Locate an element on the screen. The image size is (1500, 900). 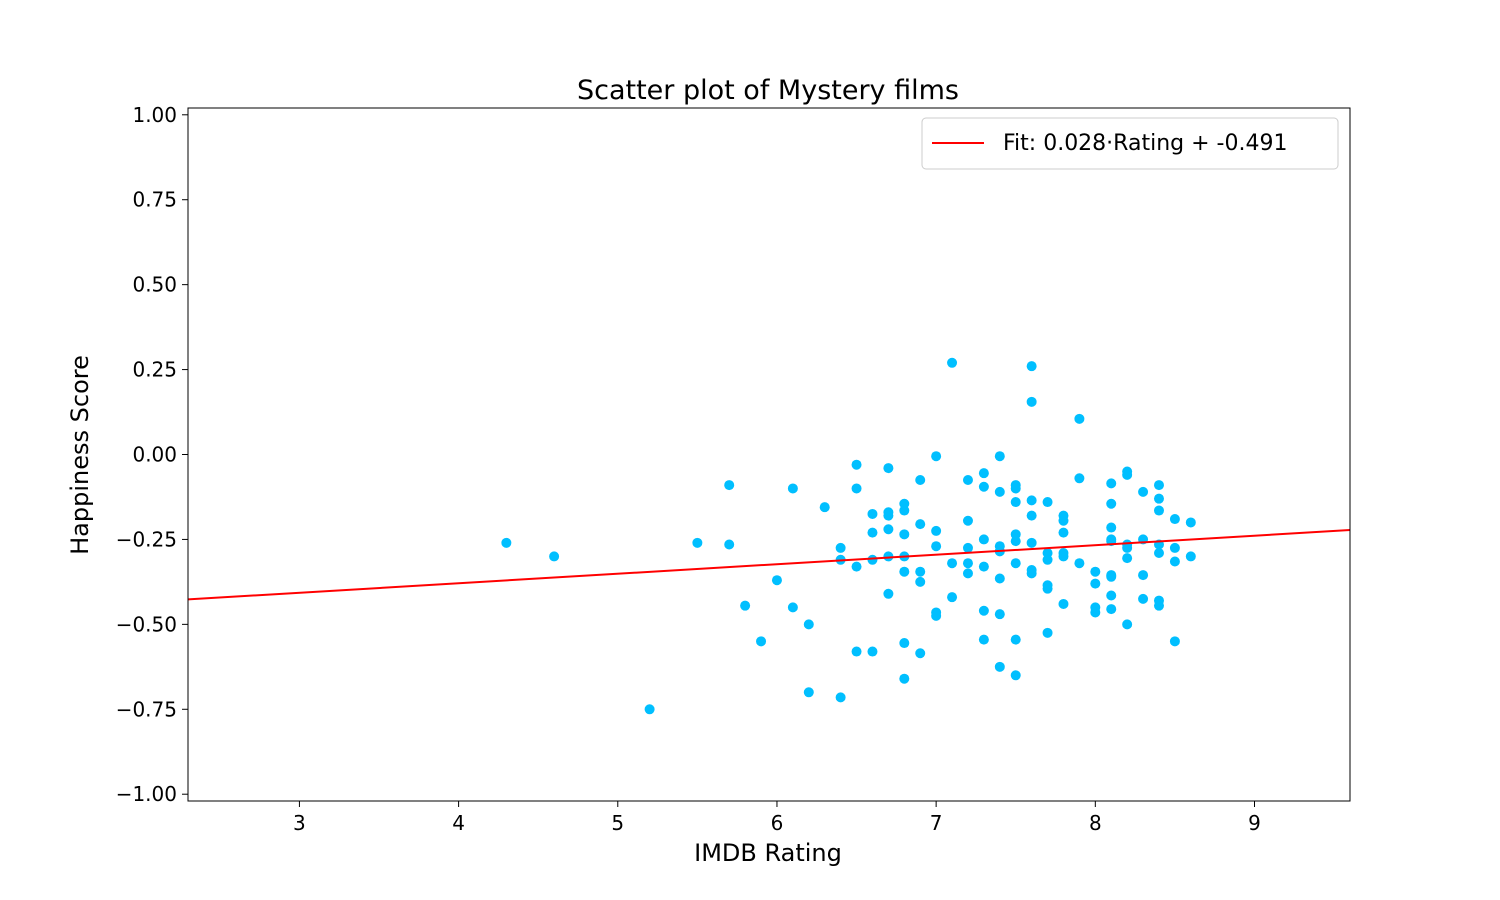
y-tick-label: −0.25 is located at coordinates (146, 539).